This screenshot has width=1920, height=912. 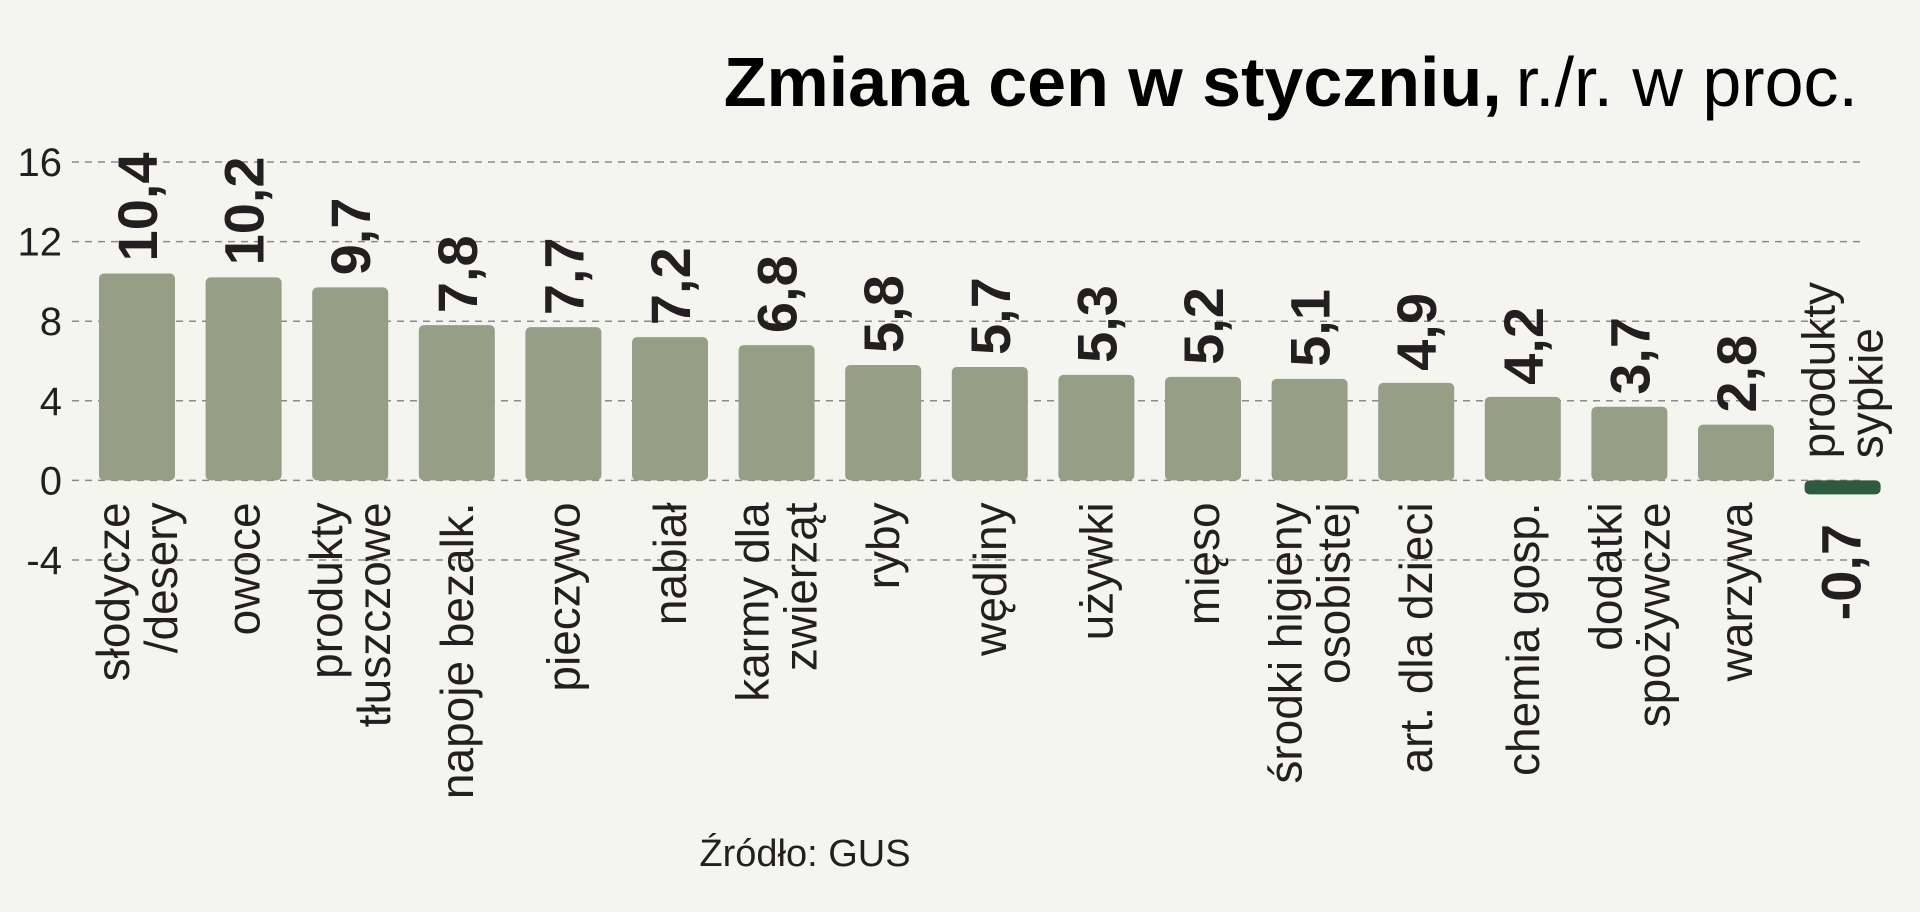 I want to click on category-label: karmy dlazwierząt, so click(x=777, y=602).